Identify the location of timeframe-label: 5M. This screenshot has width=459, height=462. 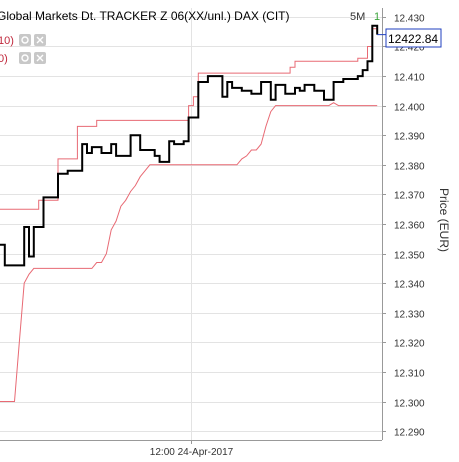
(357, 17).